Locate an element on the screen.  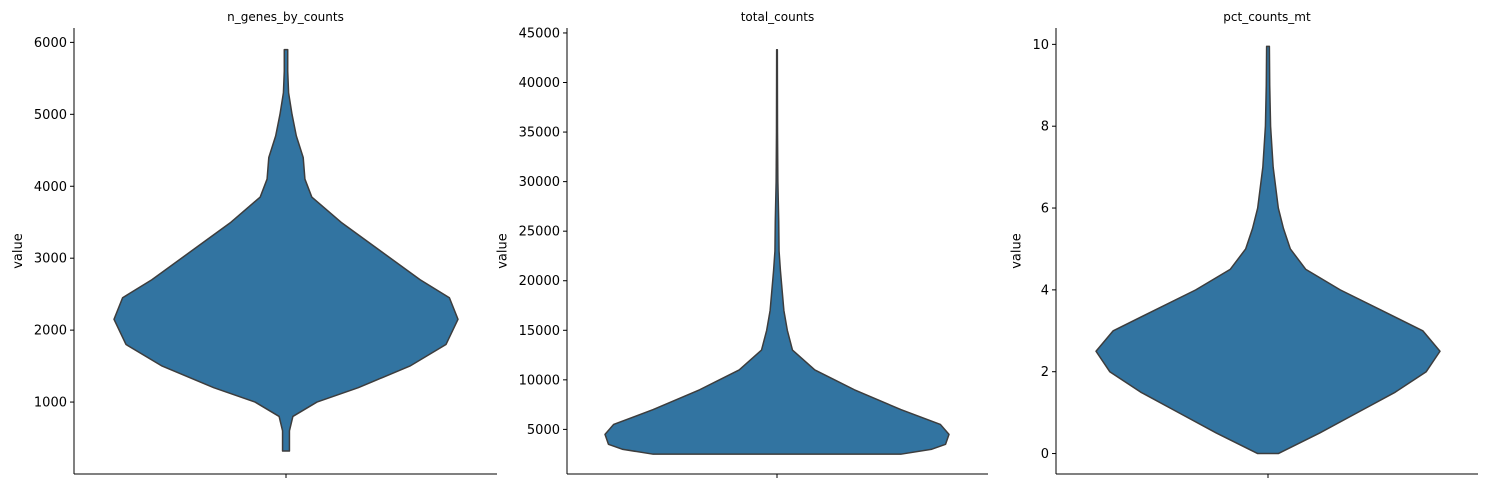
panel-title: n_genes_by_counts is located at coordinates (285, 17).